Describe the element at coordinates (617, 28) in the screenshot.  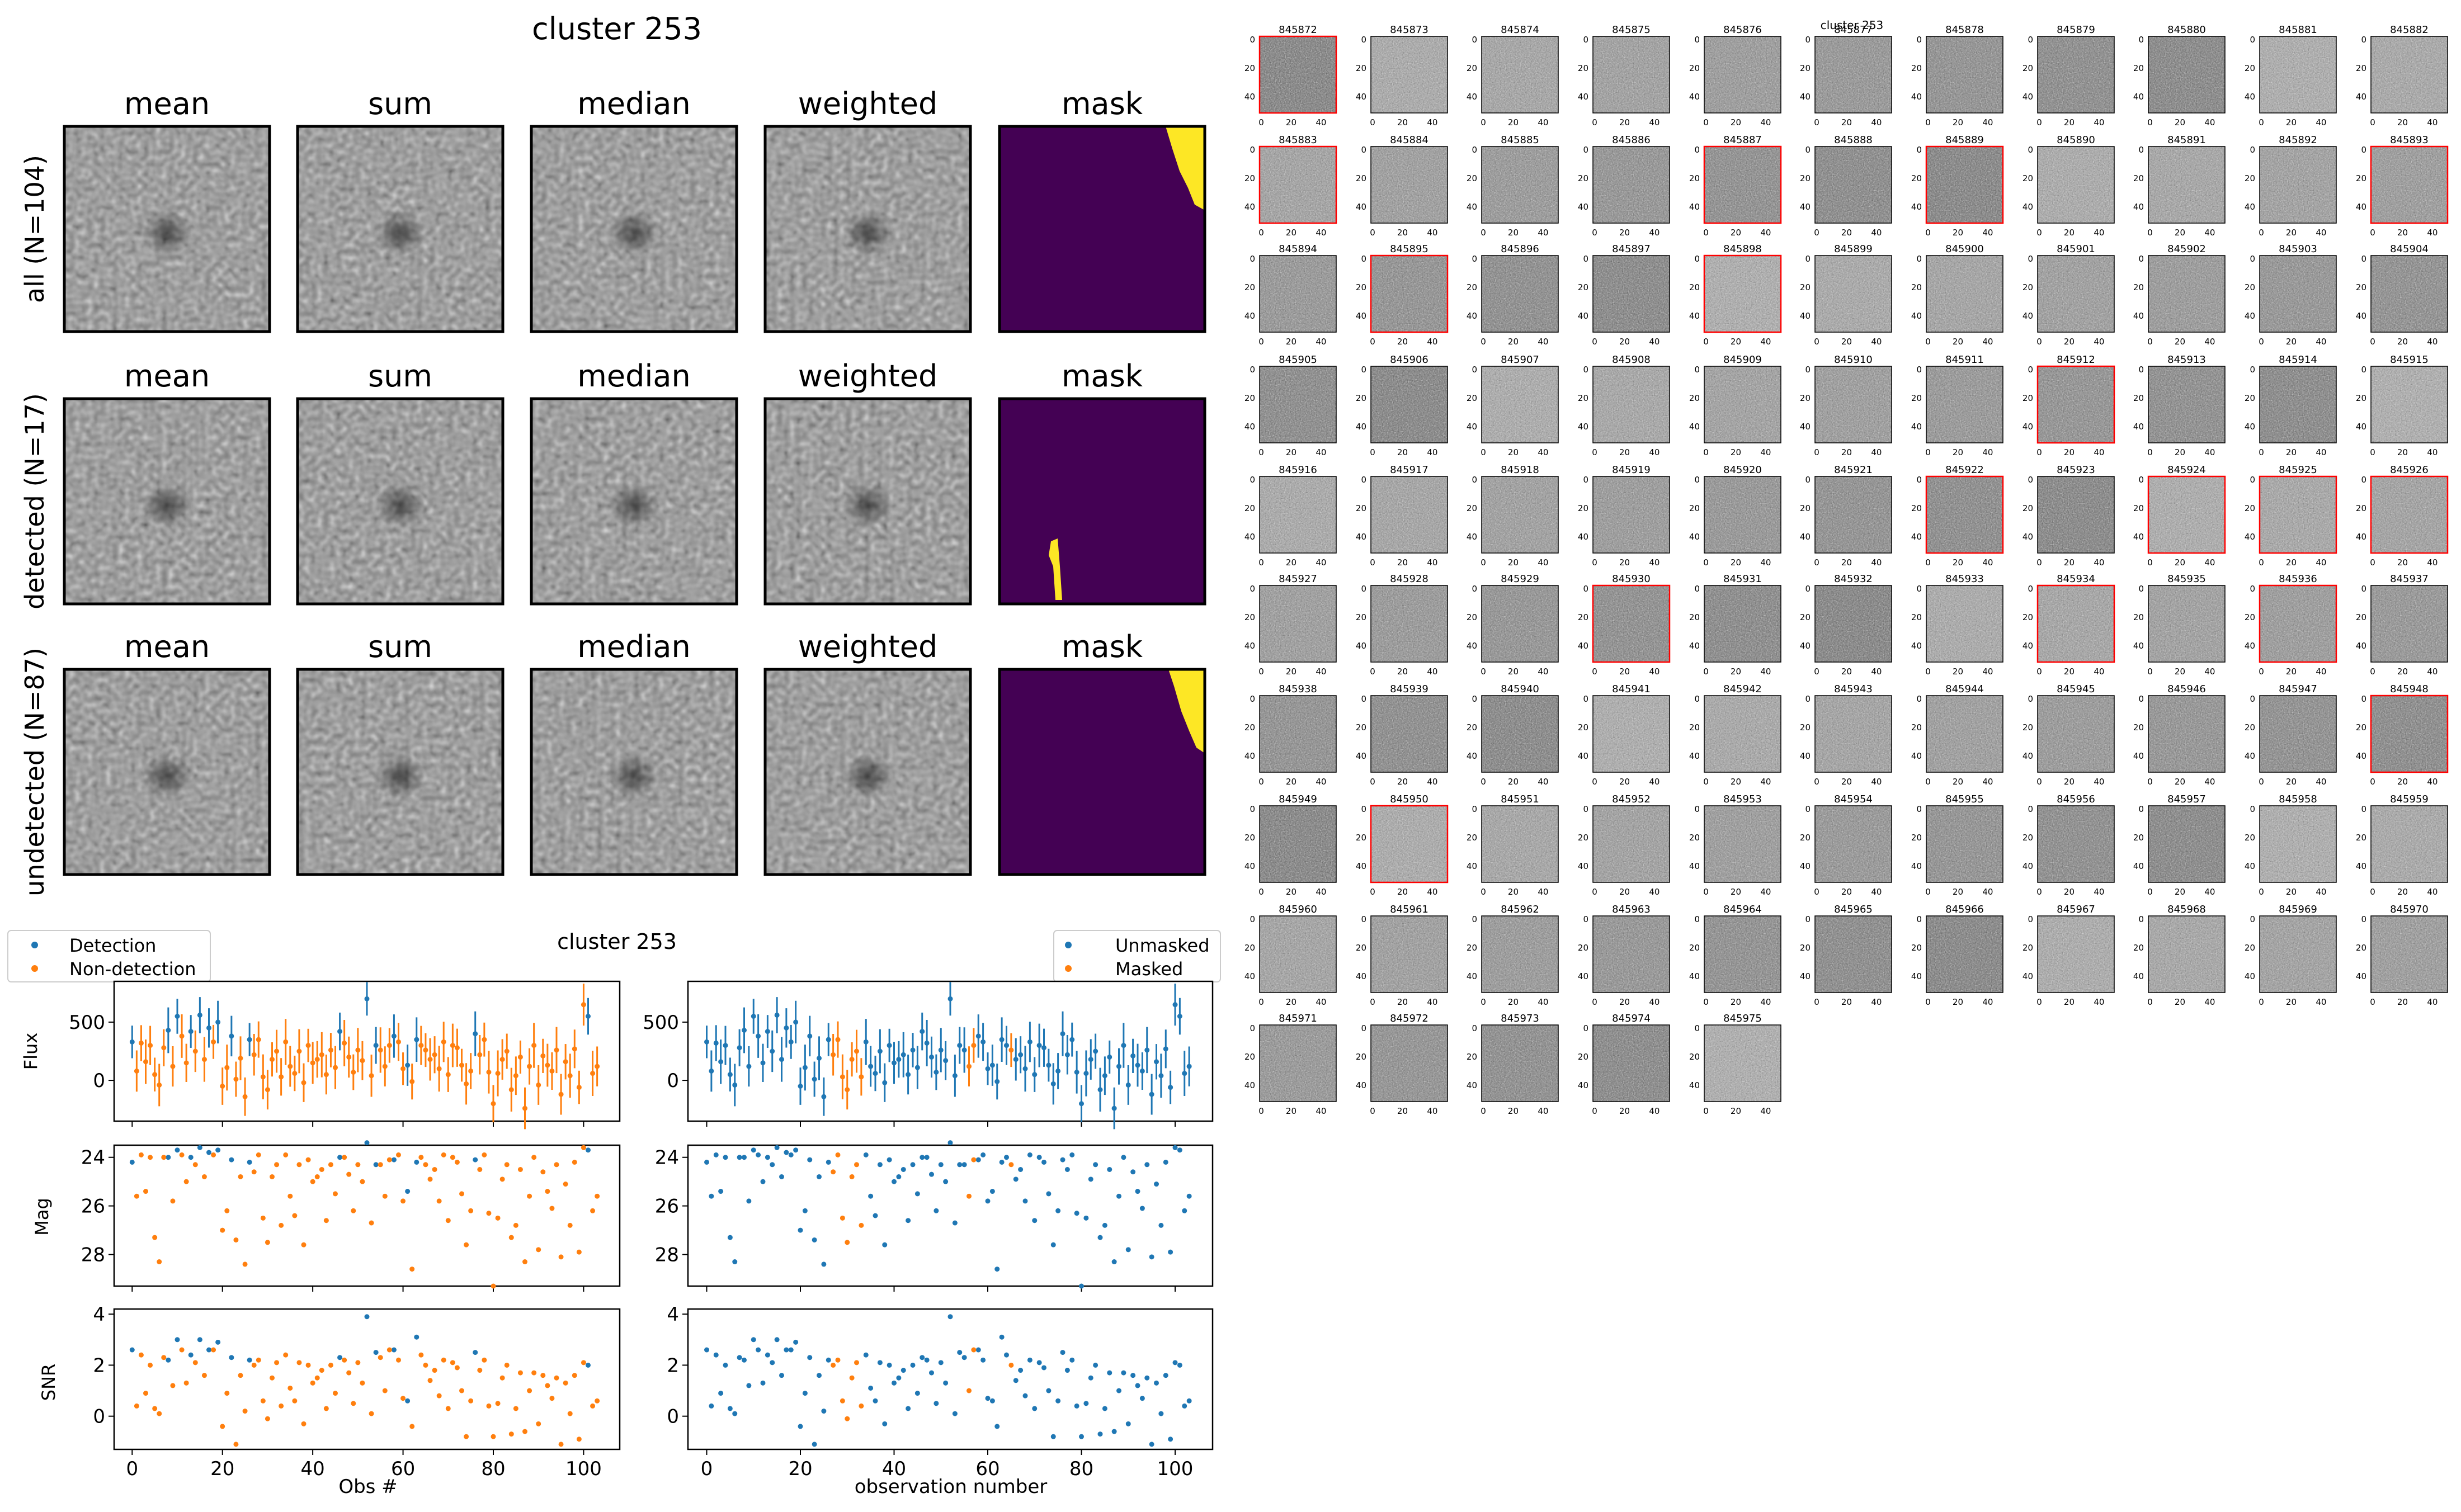
I see `stacks-title: cluster 253` at that location.